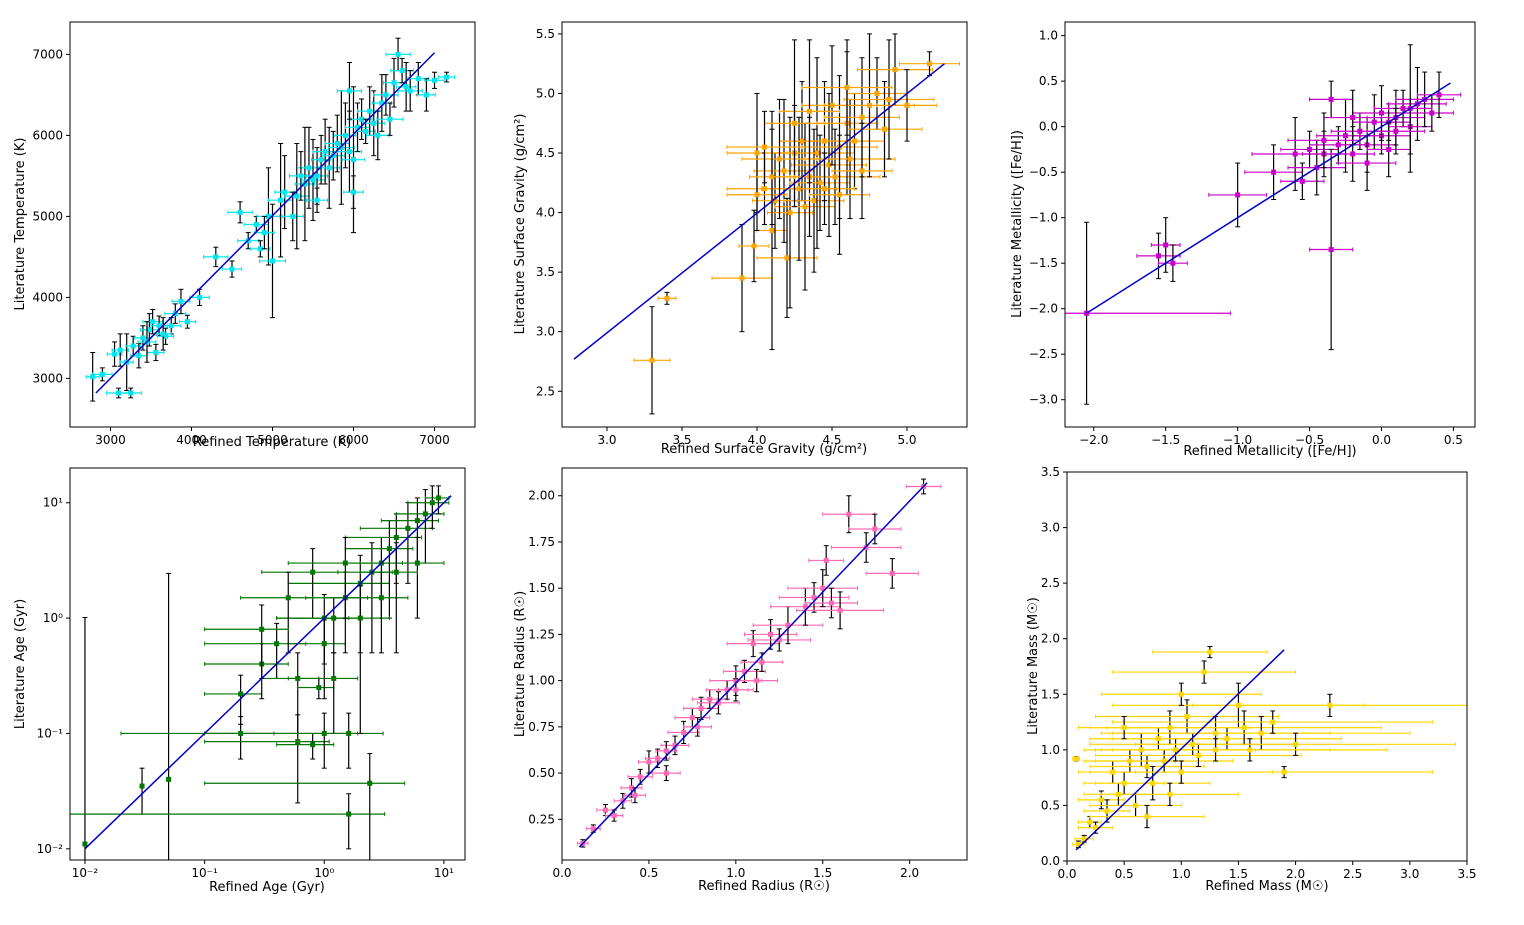 The height and width of the screenshot is (925, 1524). What do you see at coordinates (1050, 583) in the screenshot?
I see `y-tick-label: 2.5` at bounding box center [1050, 583].